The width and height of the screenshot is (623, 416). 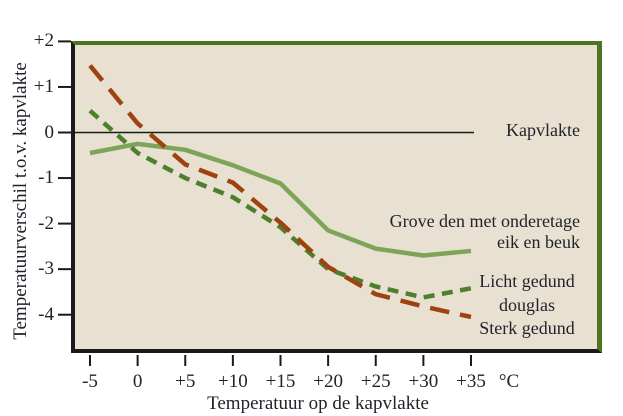 What do you see at coordinates (90, 381) in the screenshot?
I see `x-tick-label: -5` at bounding box center [90, 381].